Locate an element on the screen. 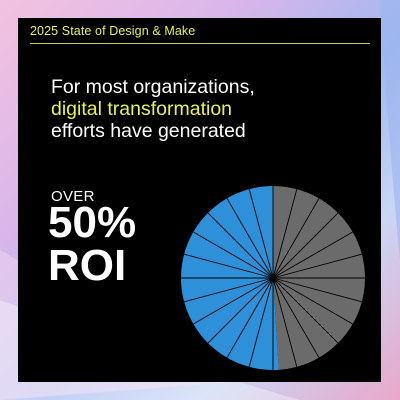 The height and width of the screenshot is (400, 400). headline-line-3: efforts have generated is located at coordinates (148, 131).